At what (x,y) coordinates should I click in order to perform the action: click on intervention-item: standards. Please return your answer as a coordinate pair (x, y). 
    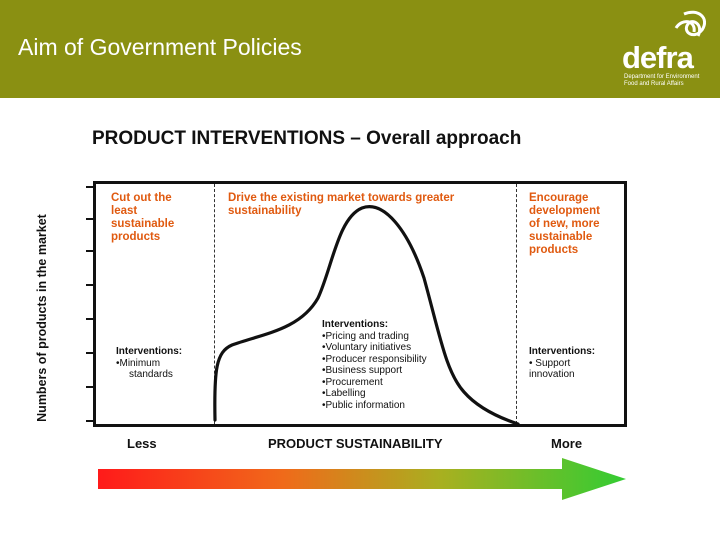
    Looking at the image, I should click on (151, 374).